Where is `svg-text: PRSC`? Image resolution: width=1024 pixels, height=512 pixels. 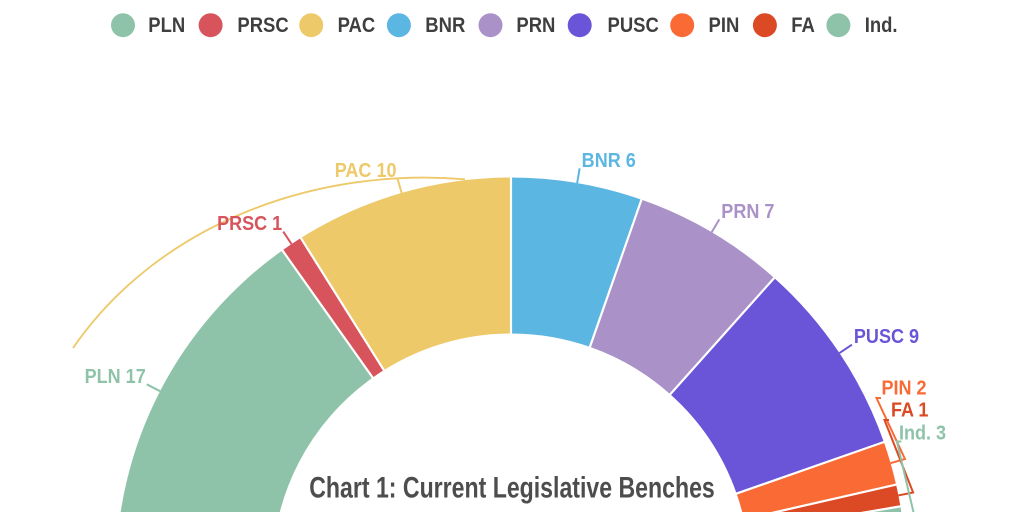
svg-text: PRSC is located at coordinates (262, 25).